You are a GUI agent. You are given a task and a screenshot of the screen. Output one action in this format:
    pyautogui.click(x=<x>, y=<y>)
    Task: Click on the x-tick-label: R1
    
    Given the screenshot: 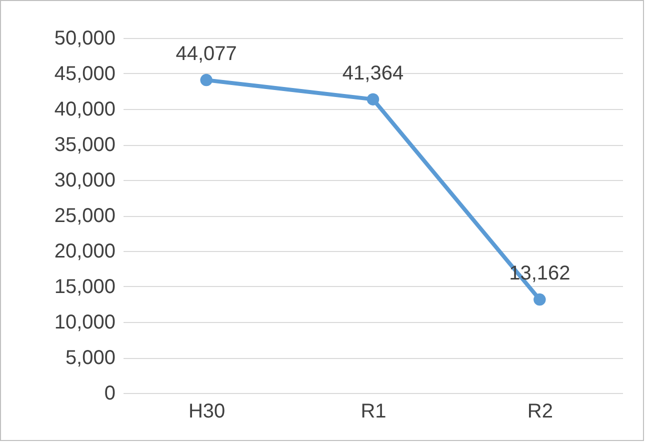 What is the action you would take?
    pyautogui.click(x=373, y=411)
    